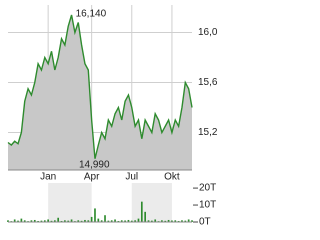  Describe the element at coordinates (208, 32) in the screenshot. I see `y-tick-label: 16,0` at that location.